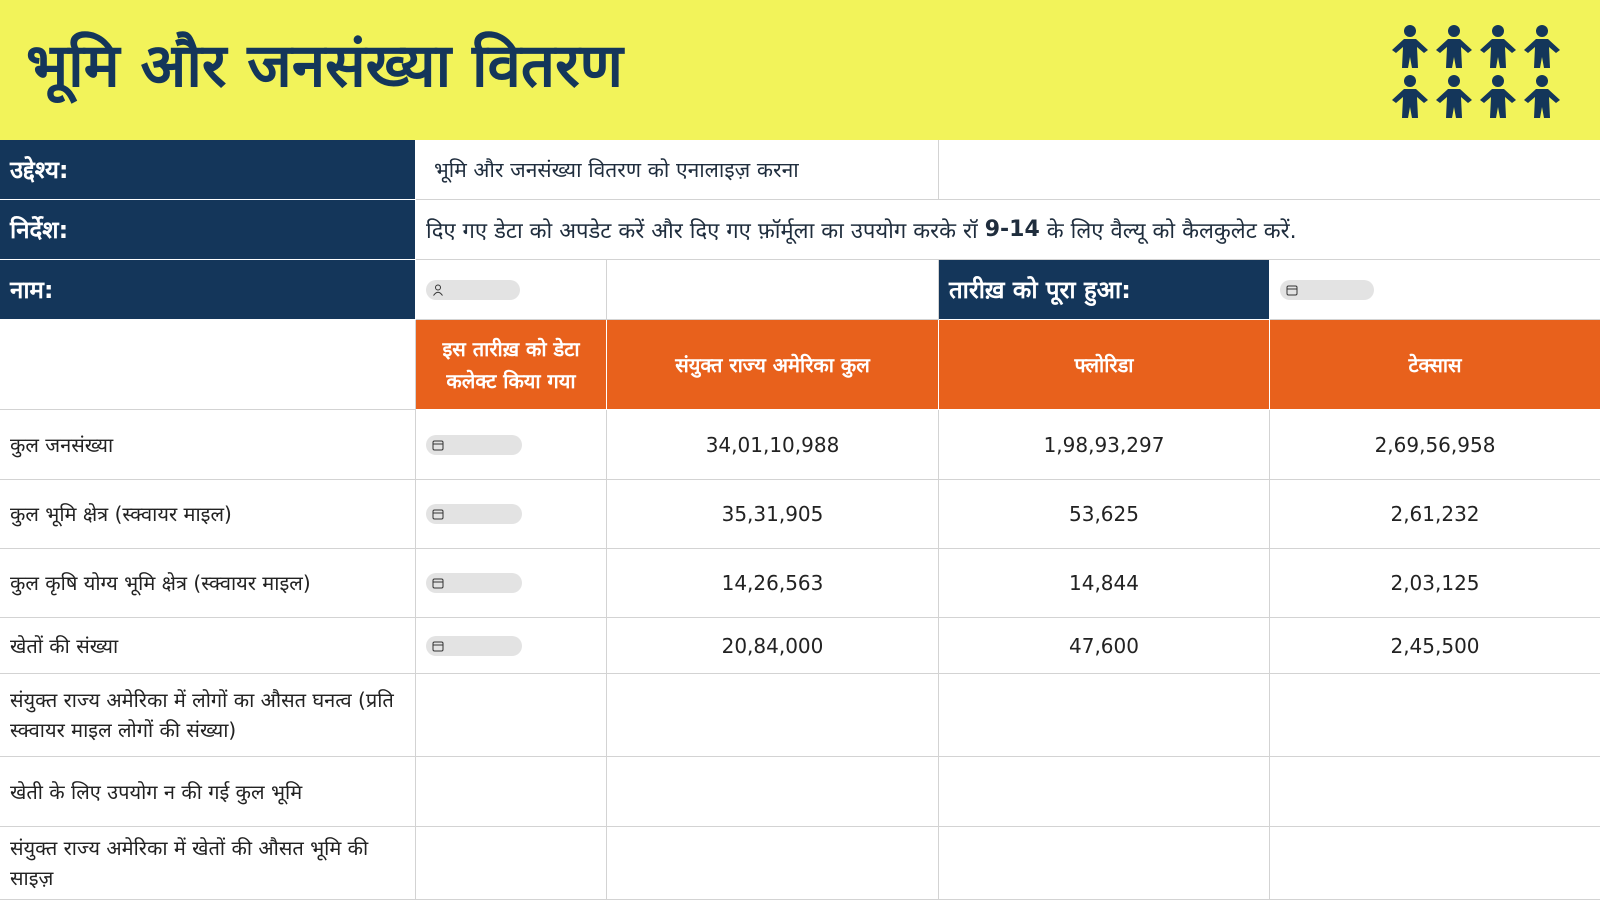 The image size is (1600, 900). What do you see at coordinates (208, 445) in the screenshot?
I see `row-label: कुल जनसंख्या` at bounding box center [208, 445].